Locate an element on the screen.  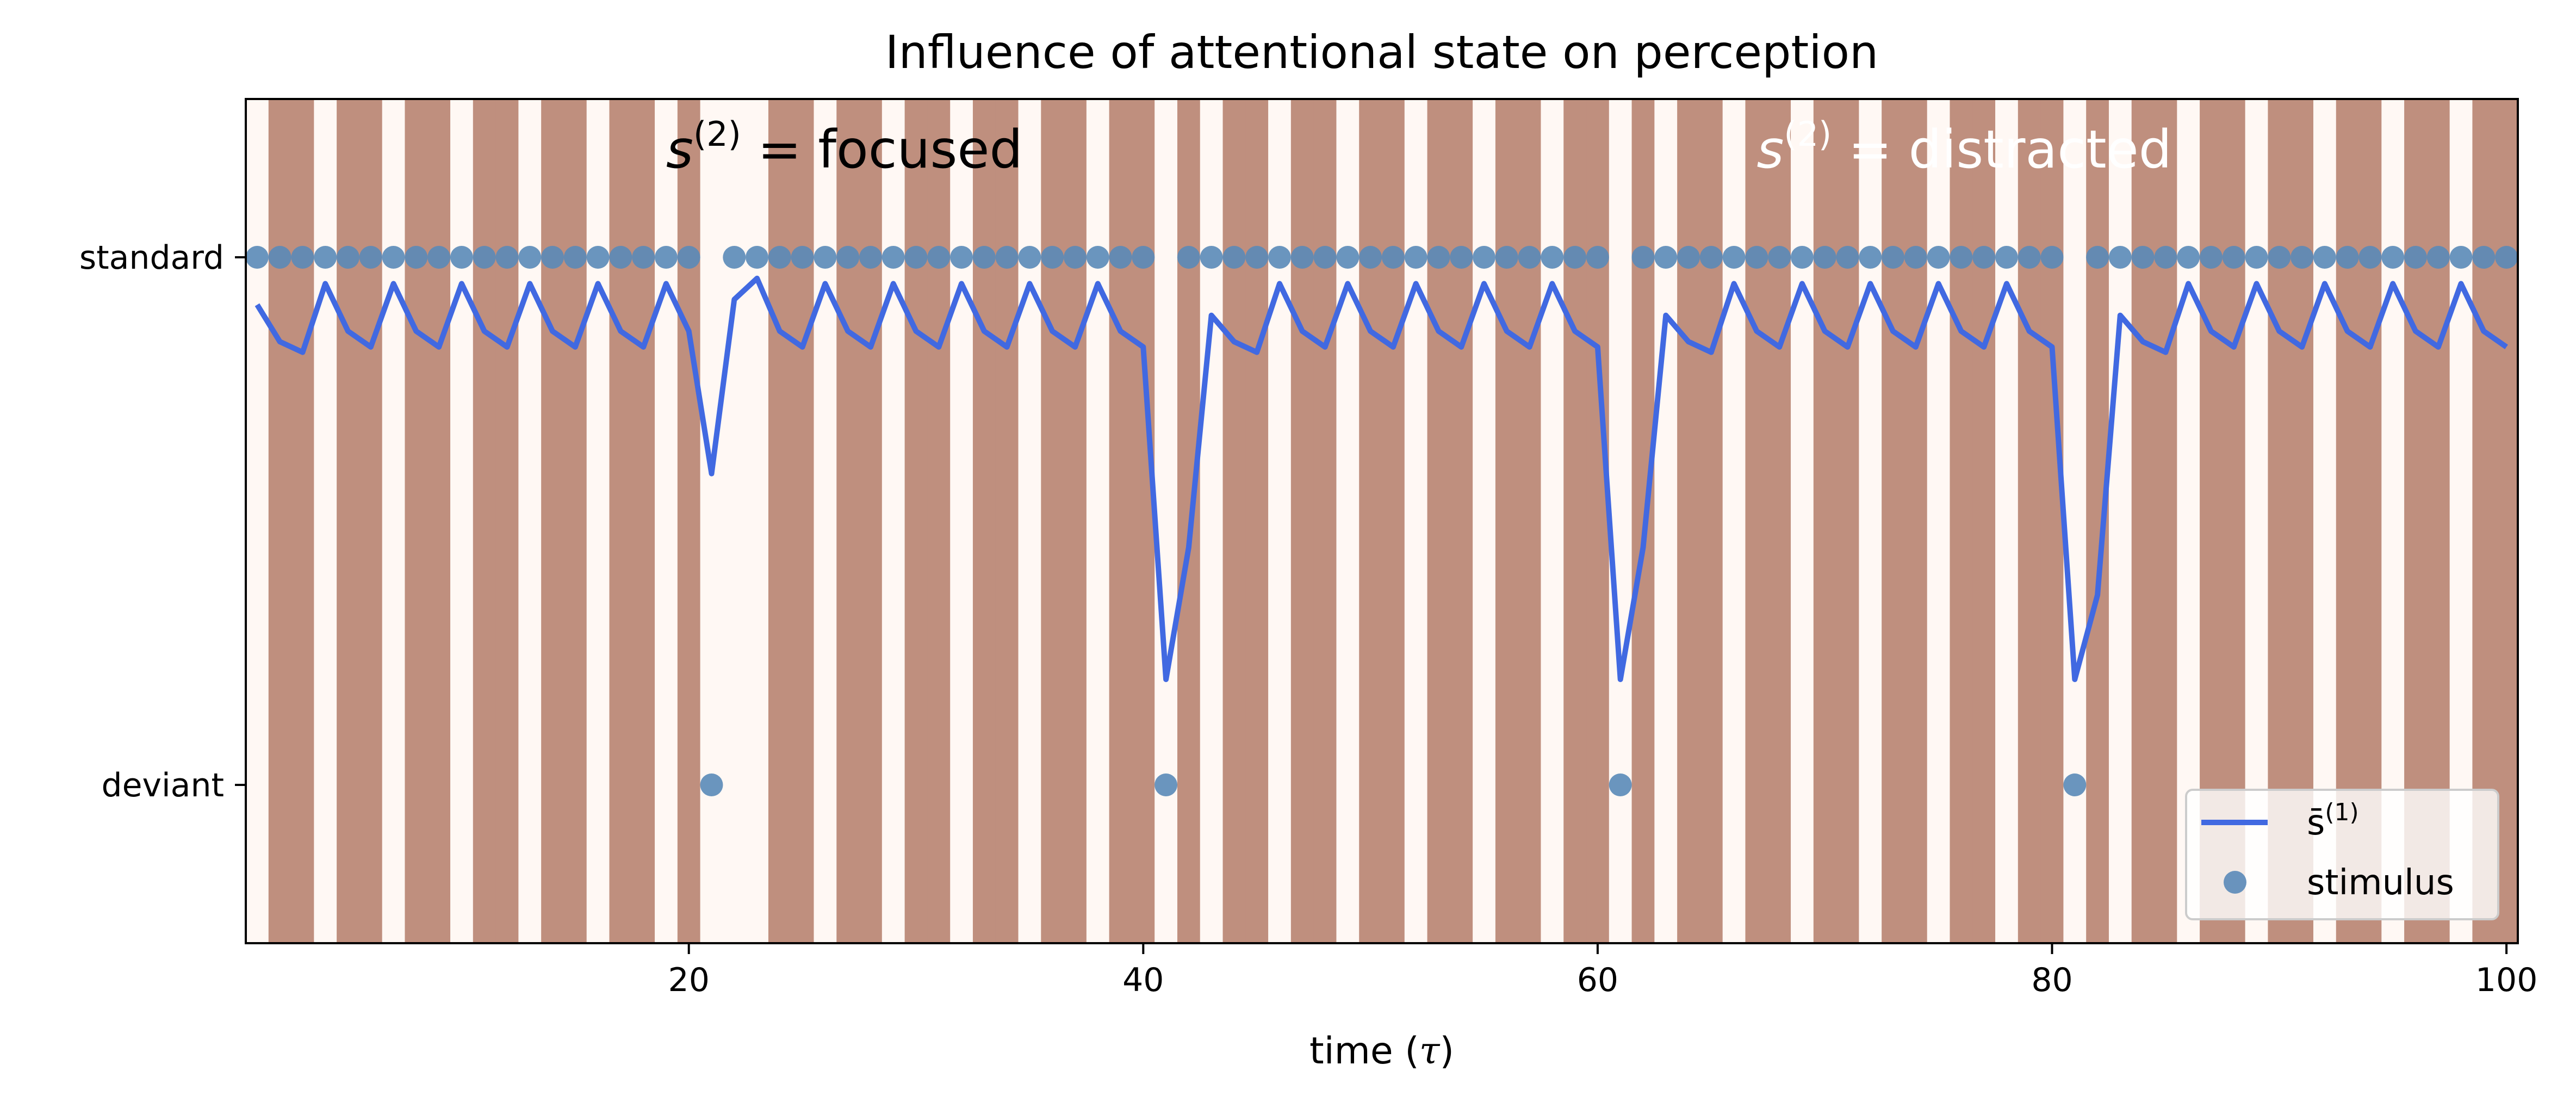
x-tick-label: 40 is located at coordinates (1143, 980).